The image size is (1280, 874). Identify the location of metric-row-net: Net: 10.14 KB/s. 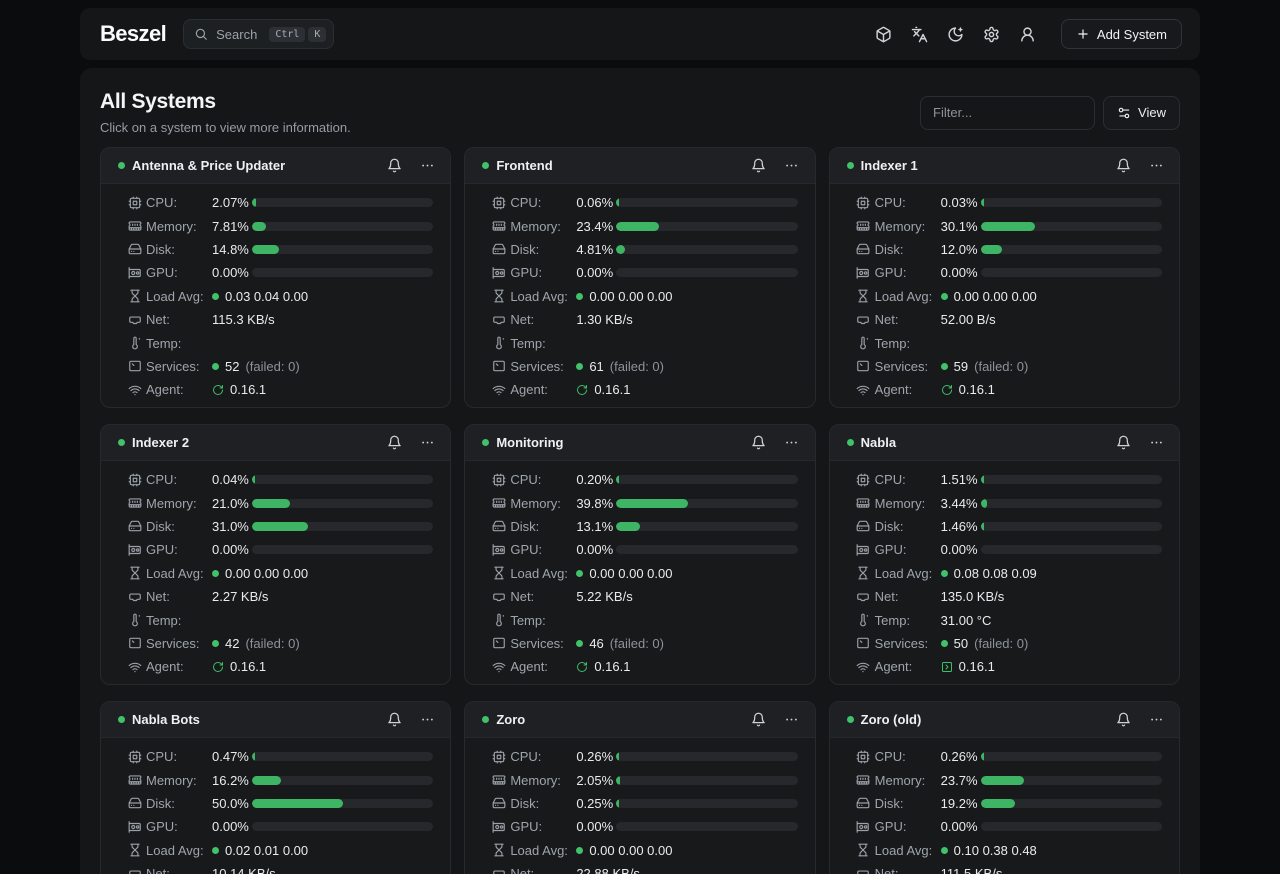
(278, 868).